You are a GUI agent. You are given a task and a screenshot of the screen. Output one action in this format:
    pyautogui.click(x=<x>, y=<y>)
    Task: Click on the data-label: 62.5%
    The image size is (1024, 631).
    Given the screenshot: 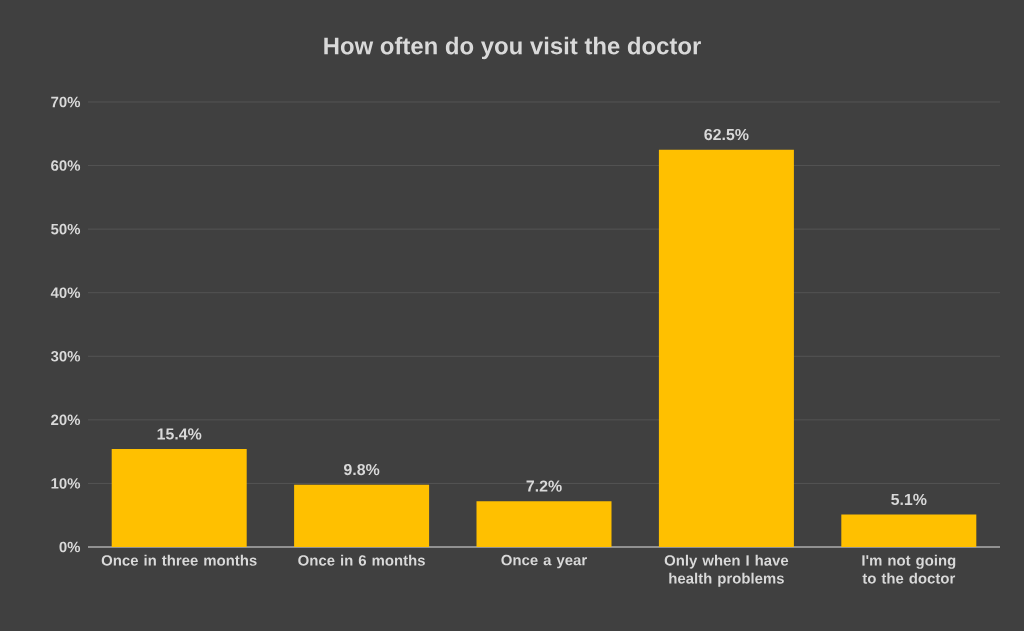 What is the action you would take?
    pyautogui.click(x=726, y=134)
    